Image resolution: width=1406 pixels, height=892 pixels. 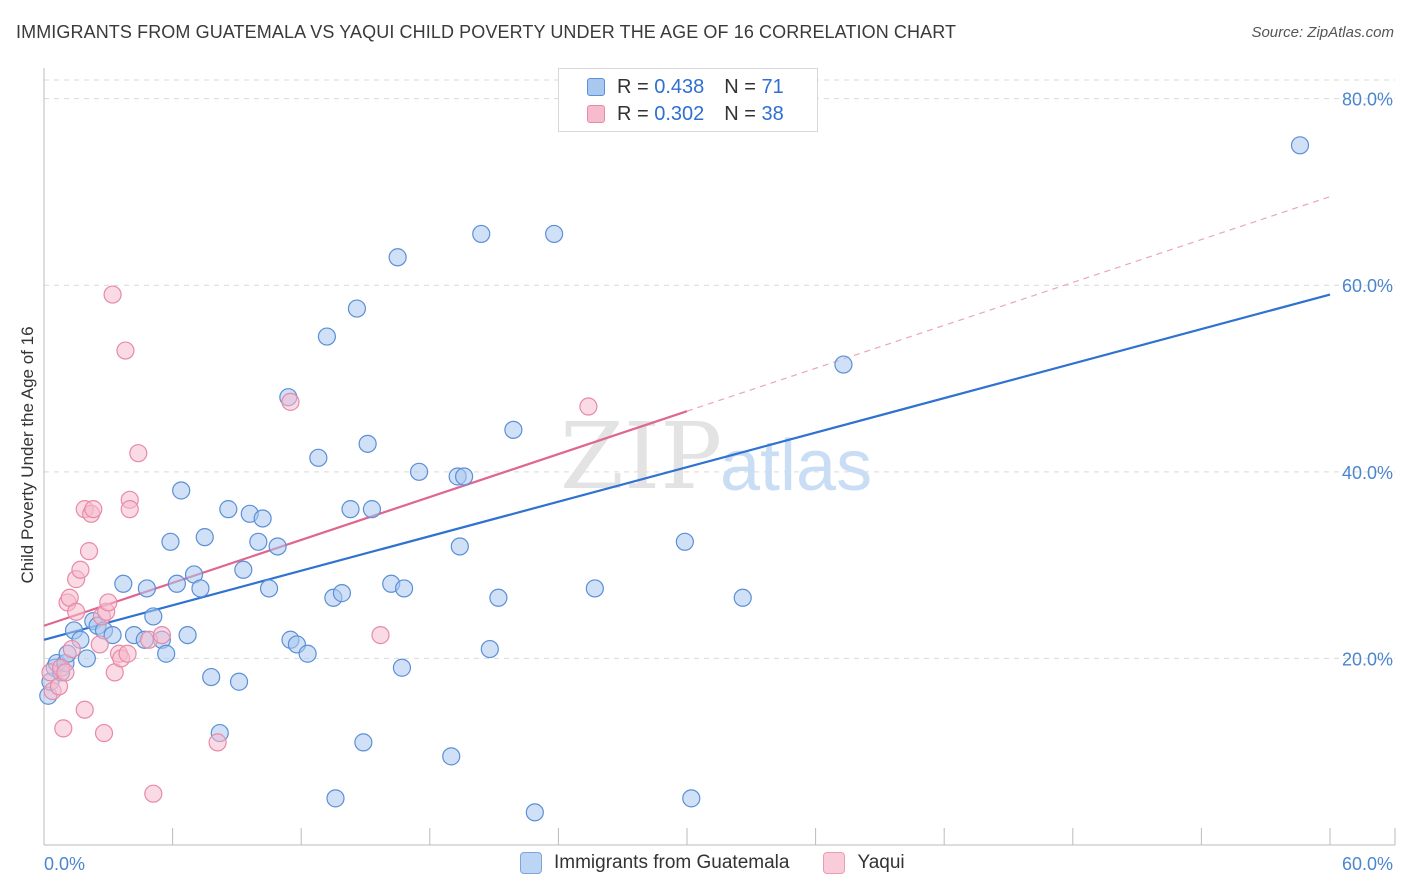 I want to click on bottom-legend-yaqui: Yaqui, so click(x=864, y=863).